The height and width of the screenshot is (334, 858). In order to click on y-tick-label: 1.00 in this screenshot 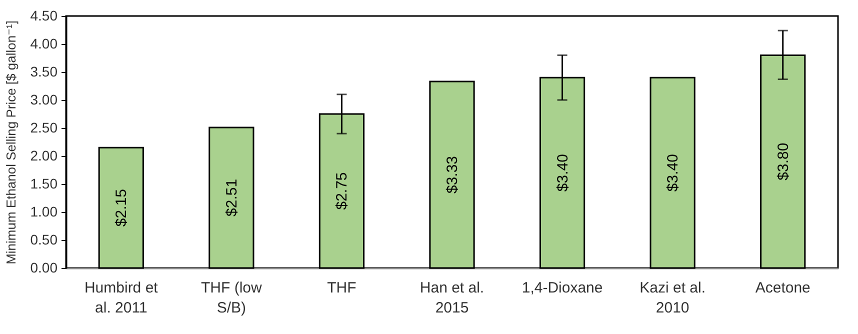, I will do `click(44, 212)`.